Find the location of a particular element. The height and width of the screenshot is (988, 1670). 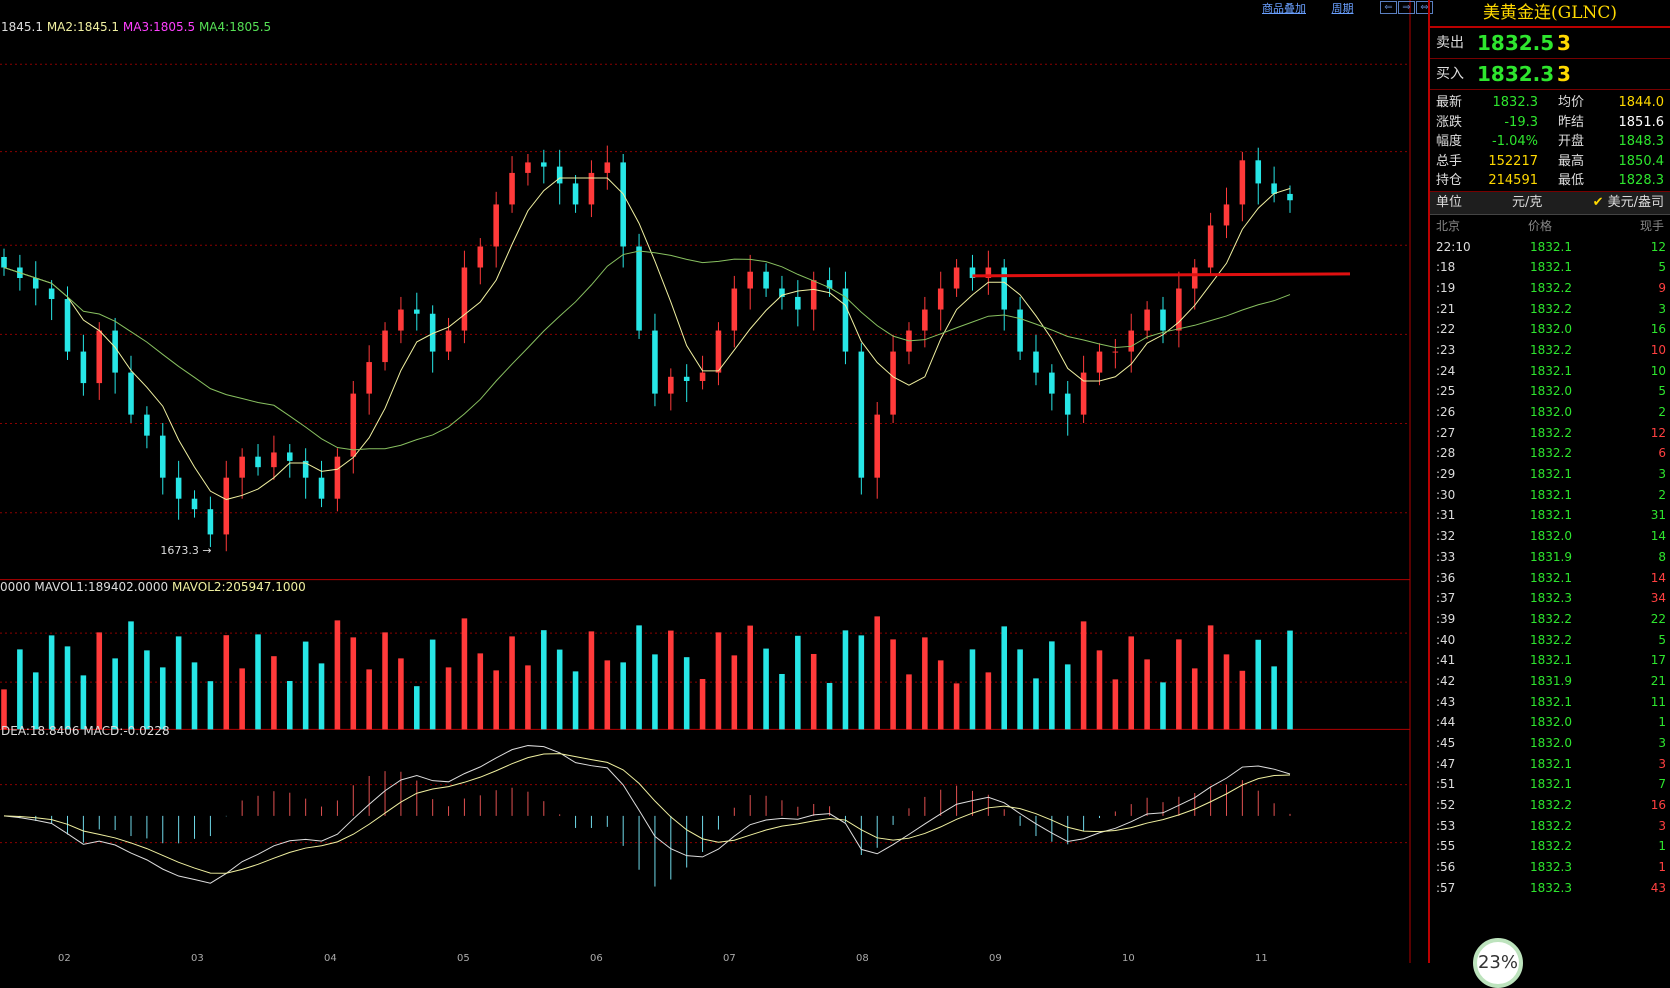

tick-row: :29 1832.1 3 is located at coordinates (1550, 474).